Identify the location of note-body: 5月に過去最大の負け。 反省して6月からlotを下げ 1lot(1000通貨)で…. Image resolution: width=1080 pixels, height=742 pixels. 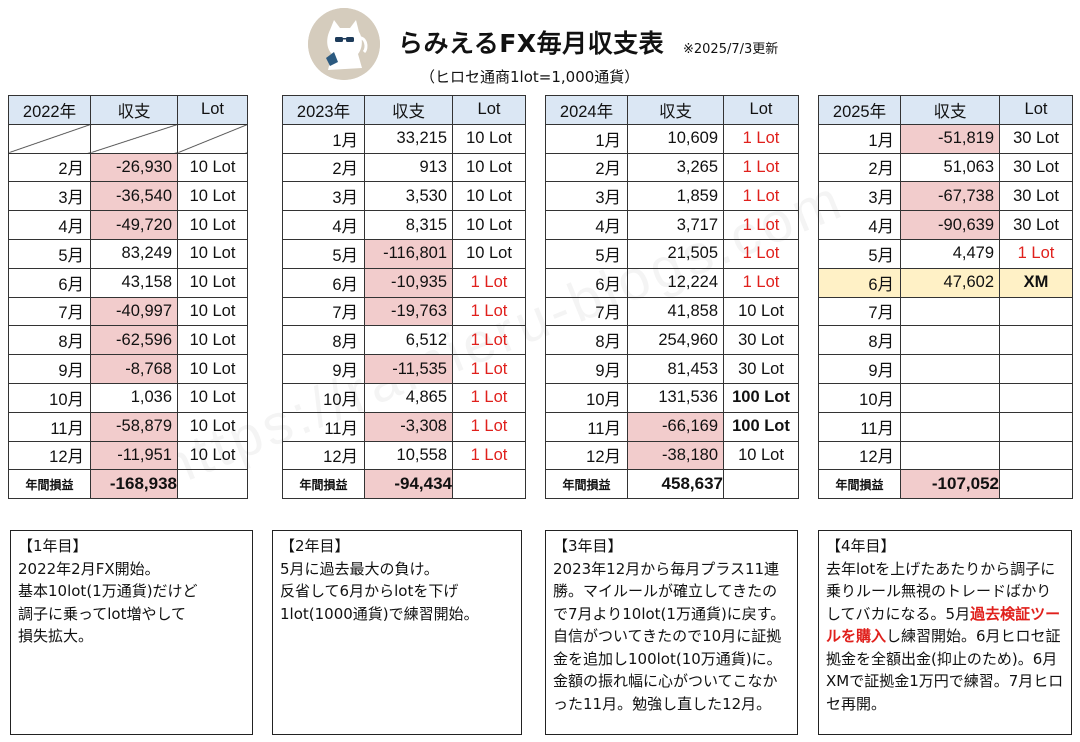
(379, 591).